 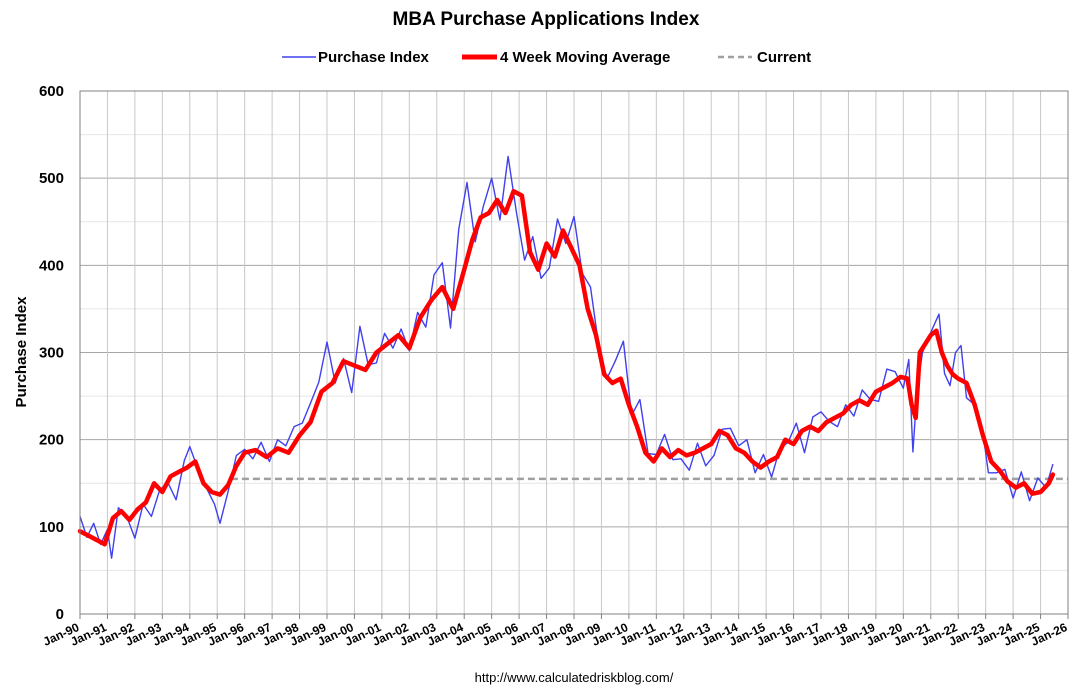 What do you see at coordinates (374, 57) in the screenshot?
I see `legend-label-purchase-index: Purchase Index` at bounding box center [374, 57].